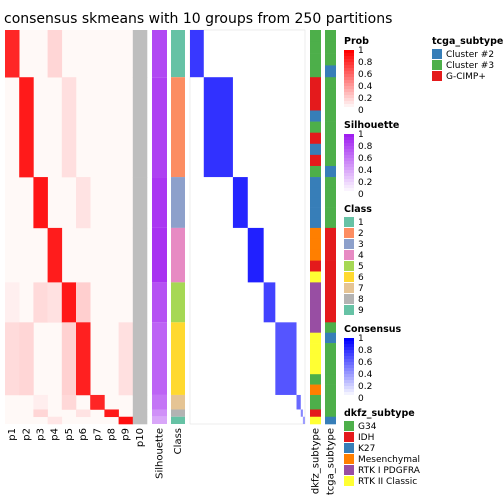 This screenshot has height=504, width=504. What do you see at coordinates (366, 438) in the screenshot?
I see `legend-label: IDH` at bounding box center [366, 438].